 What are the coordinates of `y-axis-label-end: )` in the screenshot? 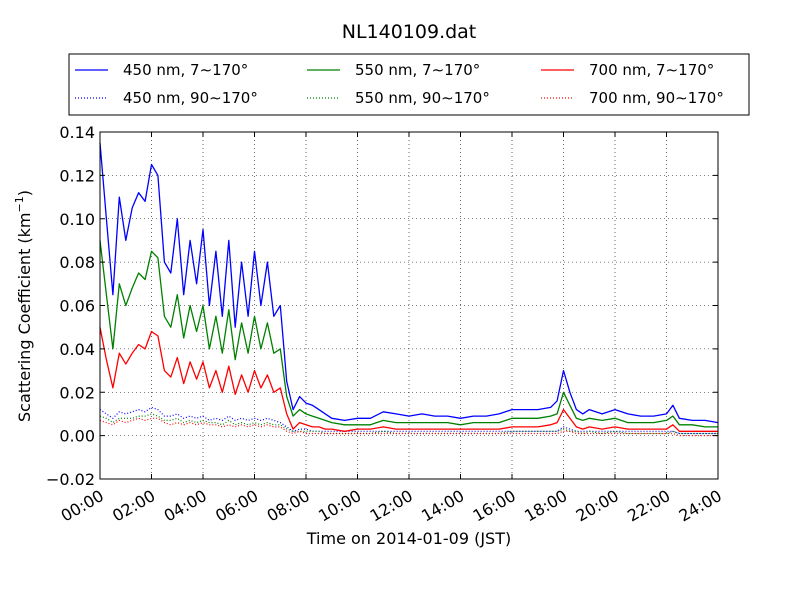 It's located at (24, 193).